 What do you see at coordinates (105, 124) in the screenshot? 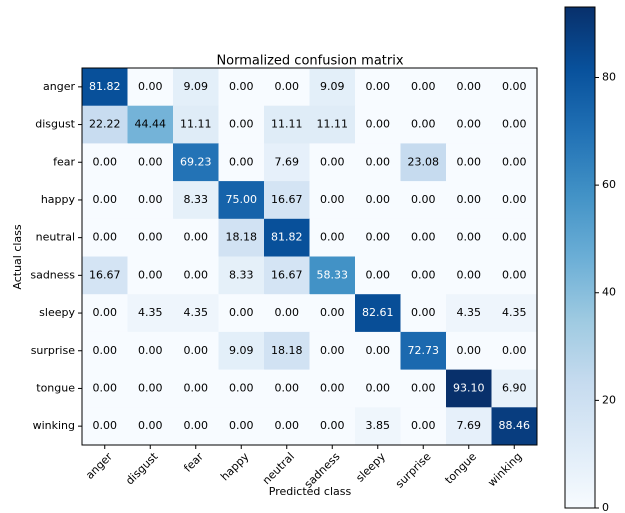
I see `cell-label: 22.22` at bounding box center [105, 124].